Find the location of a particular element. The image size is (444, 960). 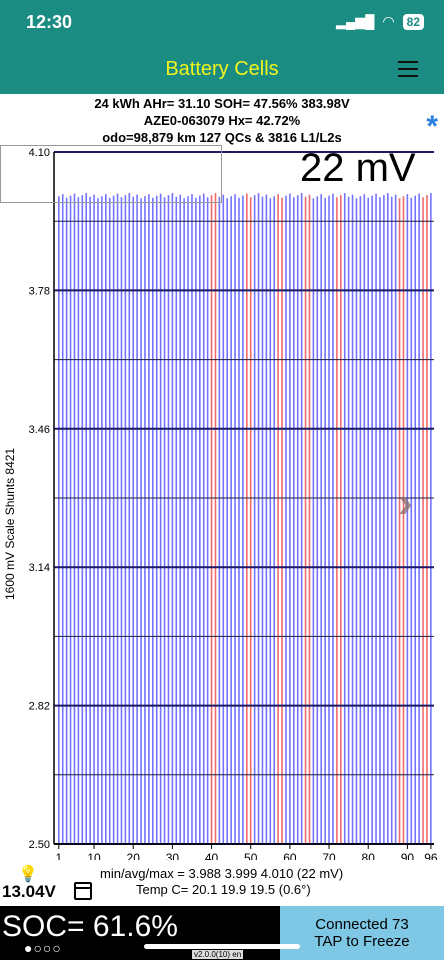

menu-icon is located at coordinates (408, 69).